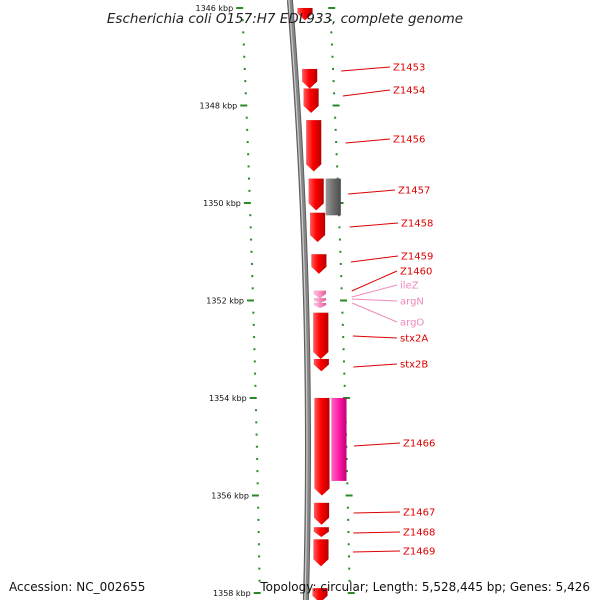 The image size is (600, 600). Describe the element at coordinates (409, 68) in the screenshot. I see `gene-label-z1453: Z1453` at that location.